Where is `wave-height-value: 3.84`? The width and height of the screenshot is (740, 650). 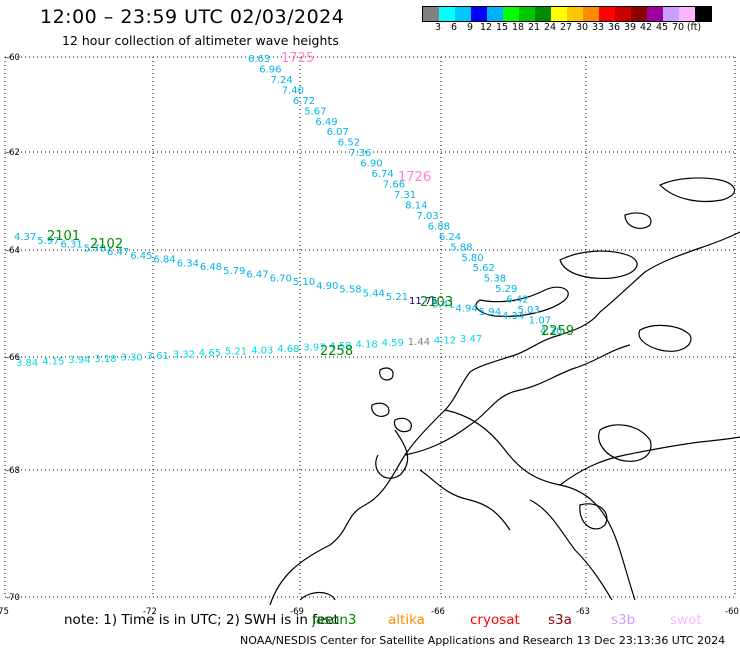 wave-height-value: 3.84 is located at coordinates (27, 363).